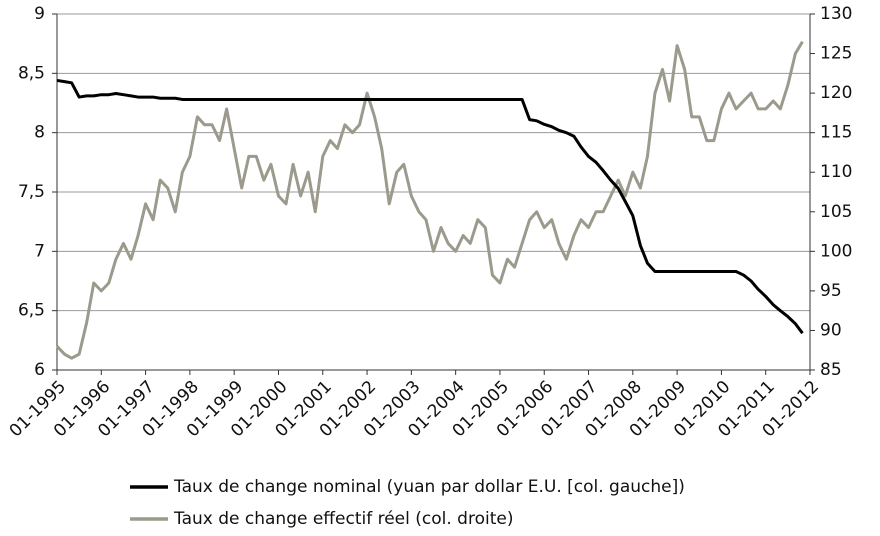  What do you see at coordinates (836, 172) in the screenshot?
I see `y2-tick-label: 110` at bounding box center [836, 172].